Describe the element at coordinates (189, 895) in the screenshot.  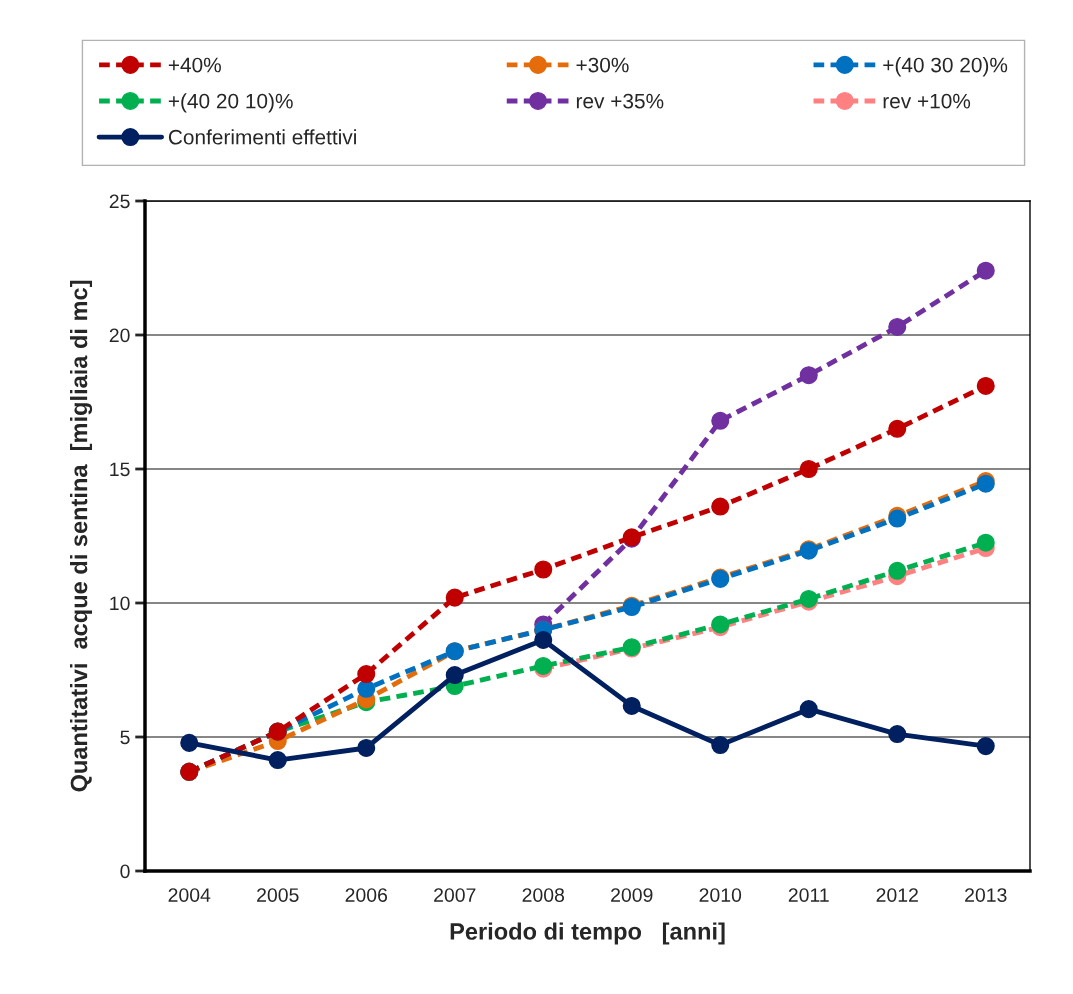
I see `x-tick-label: 2004` at that location.